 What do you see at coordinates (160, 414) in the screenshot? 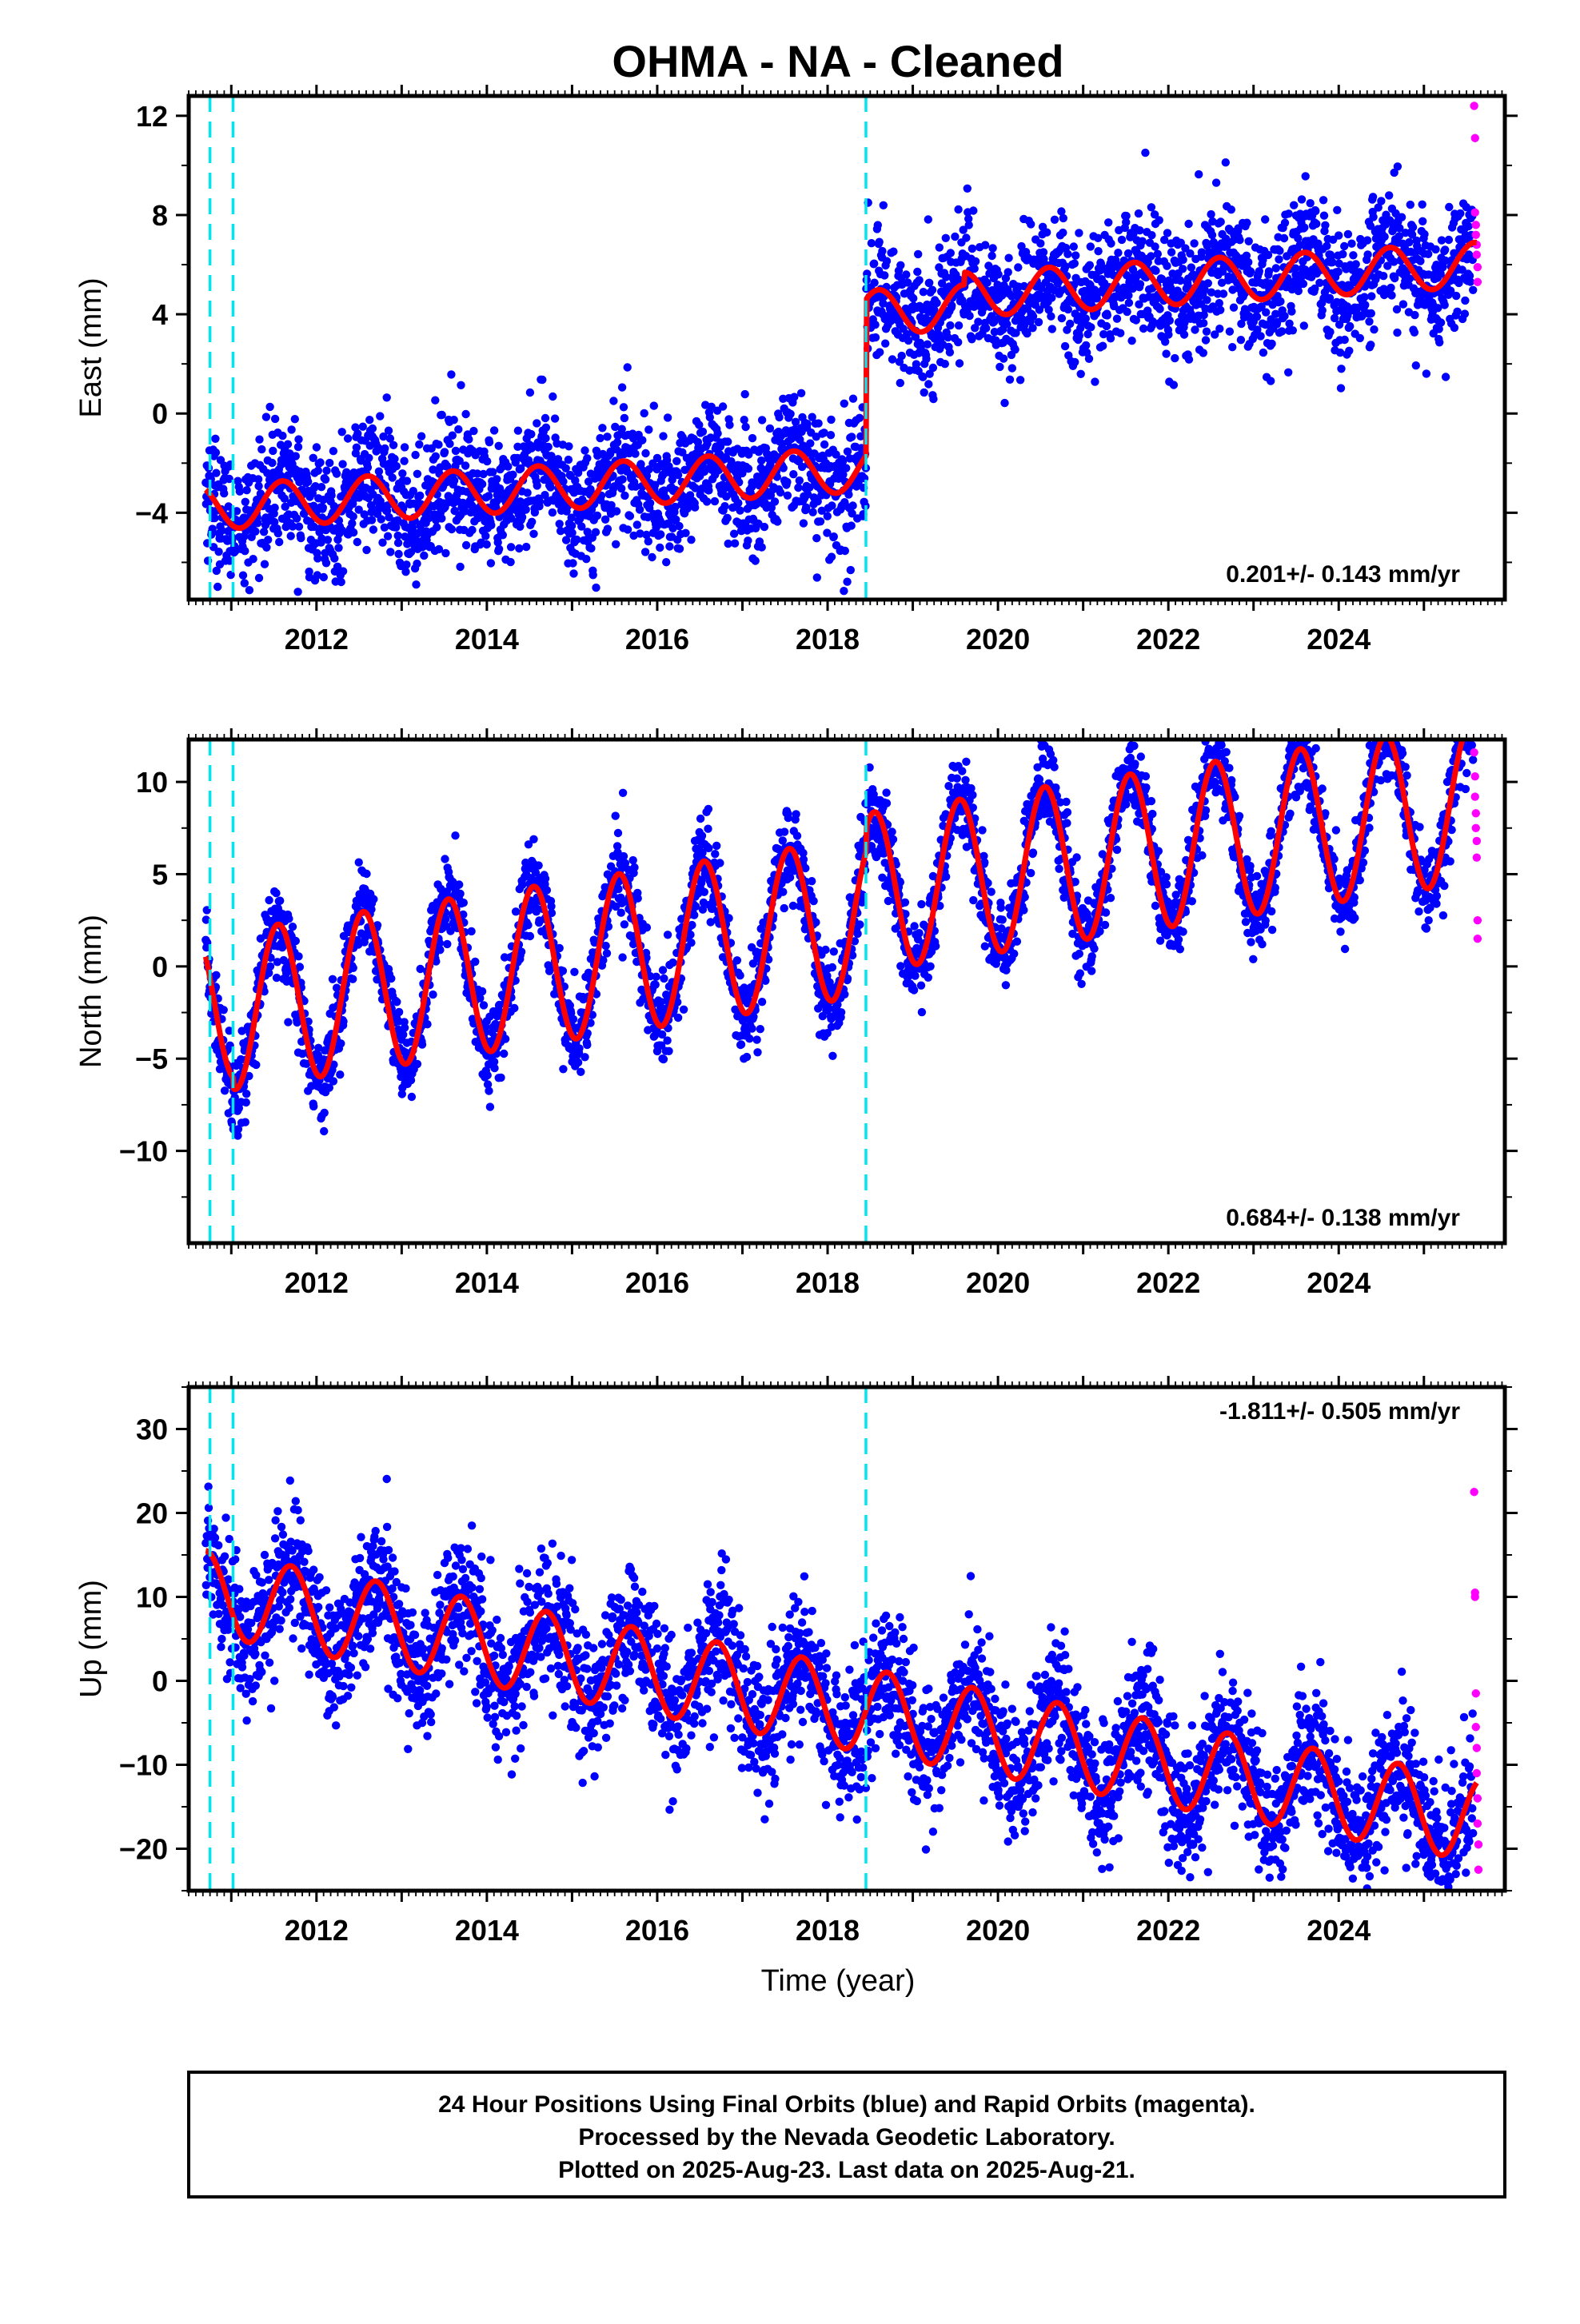
I see `east-y-tick-label: 0` at bounding box center [160, 414].